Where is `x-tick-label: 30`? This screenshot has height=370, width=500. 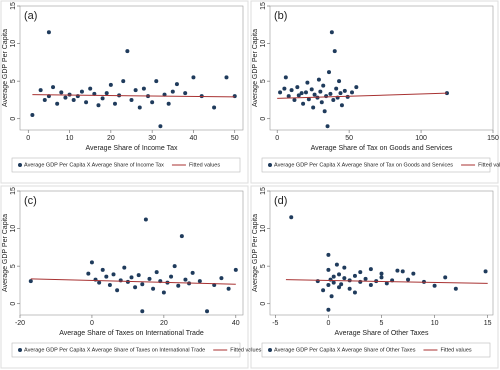 x-tick-label: 30 is located at coordinates (152, 138).